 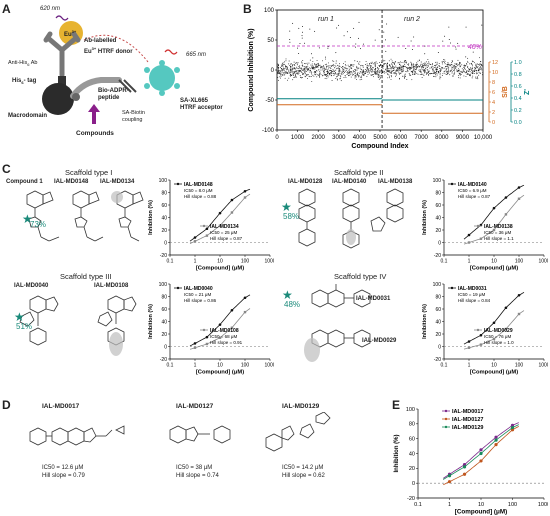 I want to click on panel-letter-a: A, so click(x=6, y=9).